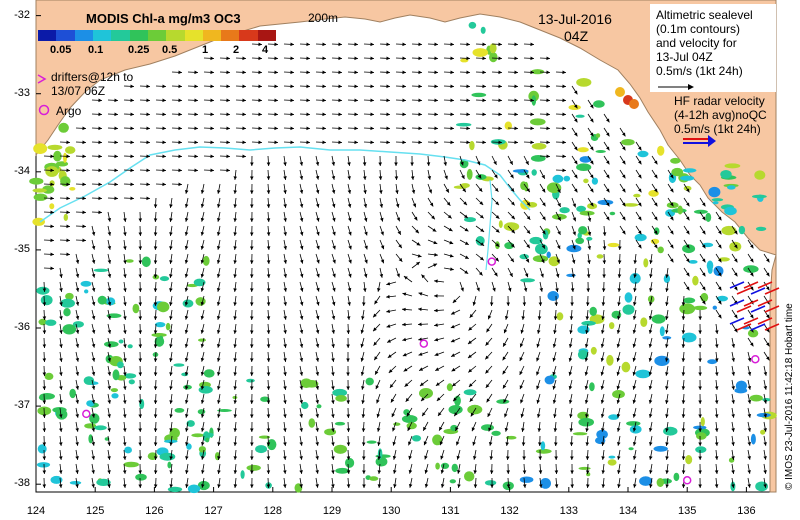  Describe the element at coordinates (163, 18) in the screenshot. I see `colorbar-title: MODIS Chl-a mg/m3 OC3` at that location.